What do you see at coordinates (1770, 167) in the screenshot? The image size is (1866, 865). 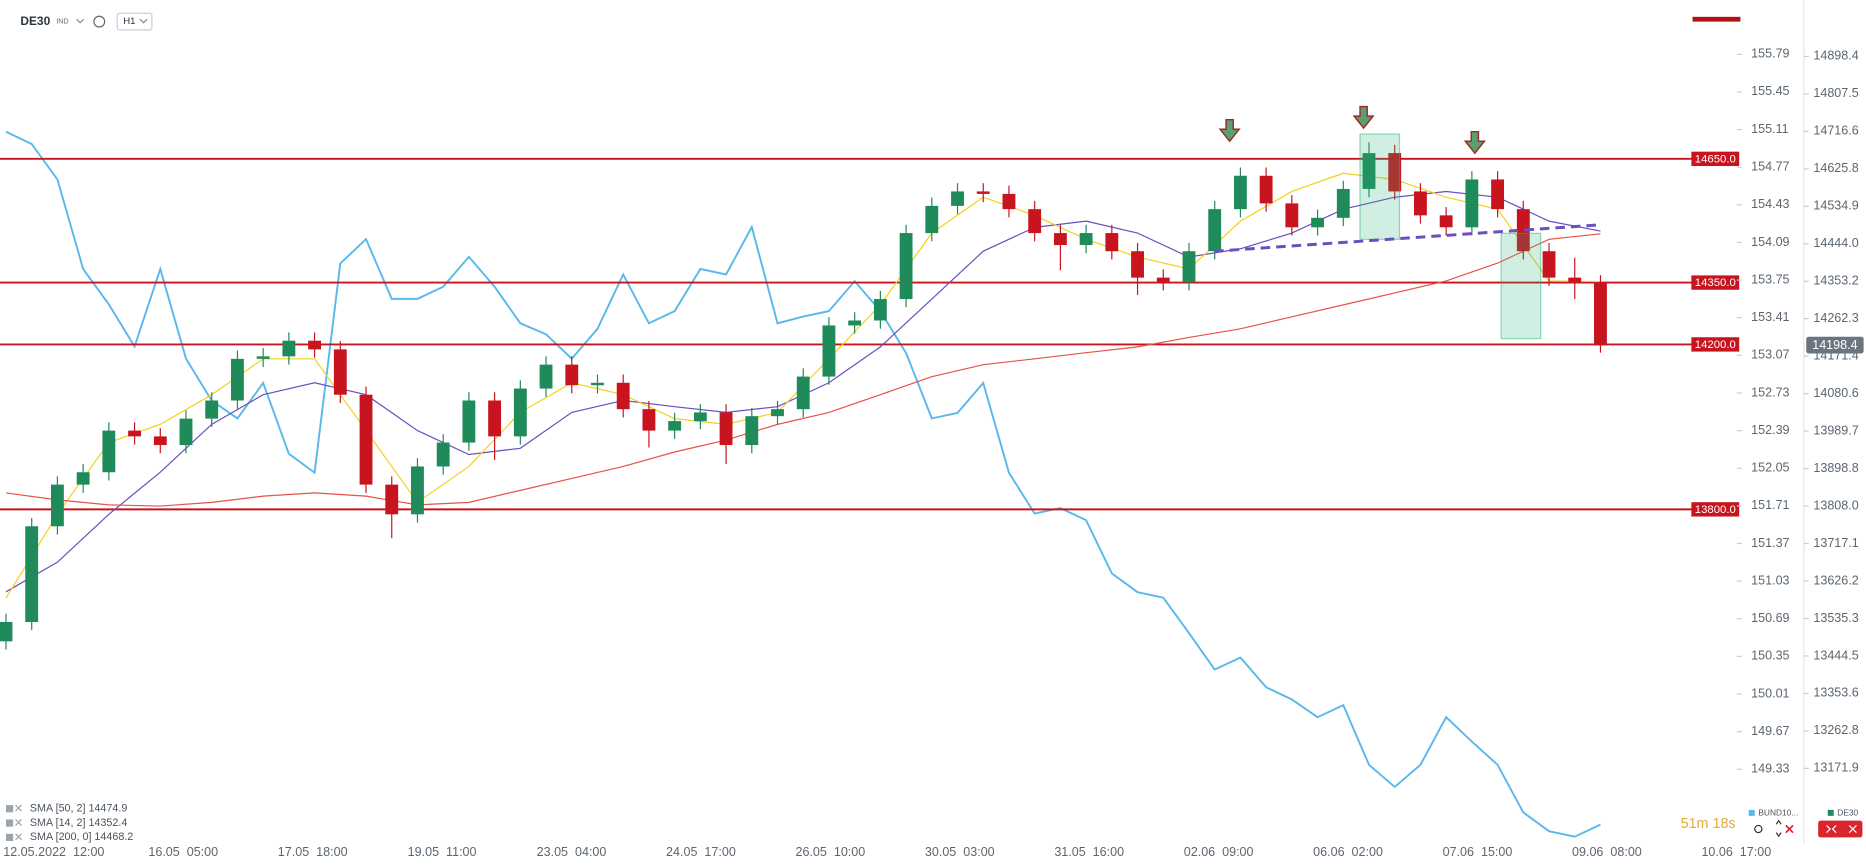 I see `y2-tick-label: 154.77` at bounding box center [1770, 167].